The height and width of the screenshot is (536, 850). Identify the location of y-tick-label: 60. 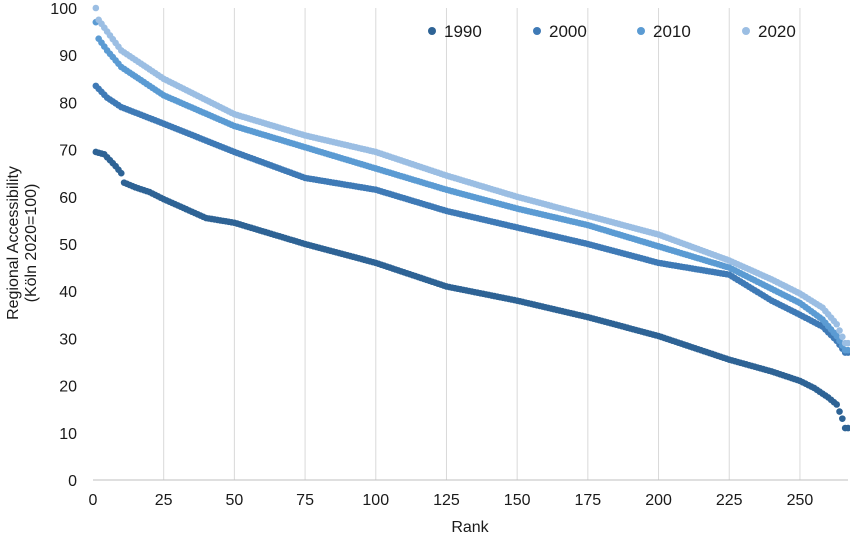
(68, 198).